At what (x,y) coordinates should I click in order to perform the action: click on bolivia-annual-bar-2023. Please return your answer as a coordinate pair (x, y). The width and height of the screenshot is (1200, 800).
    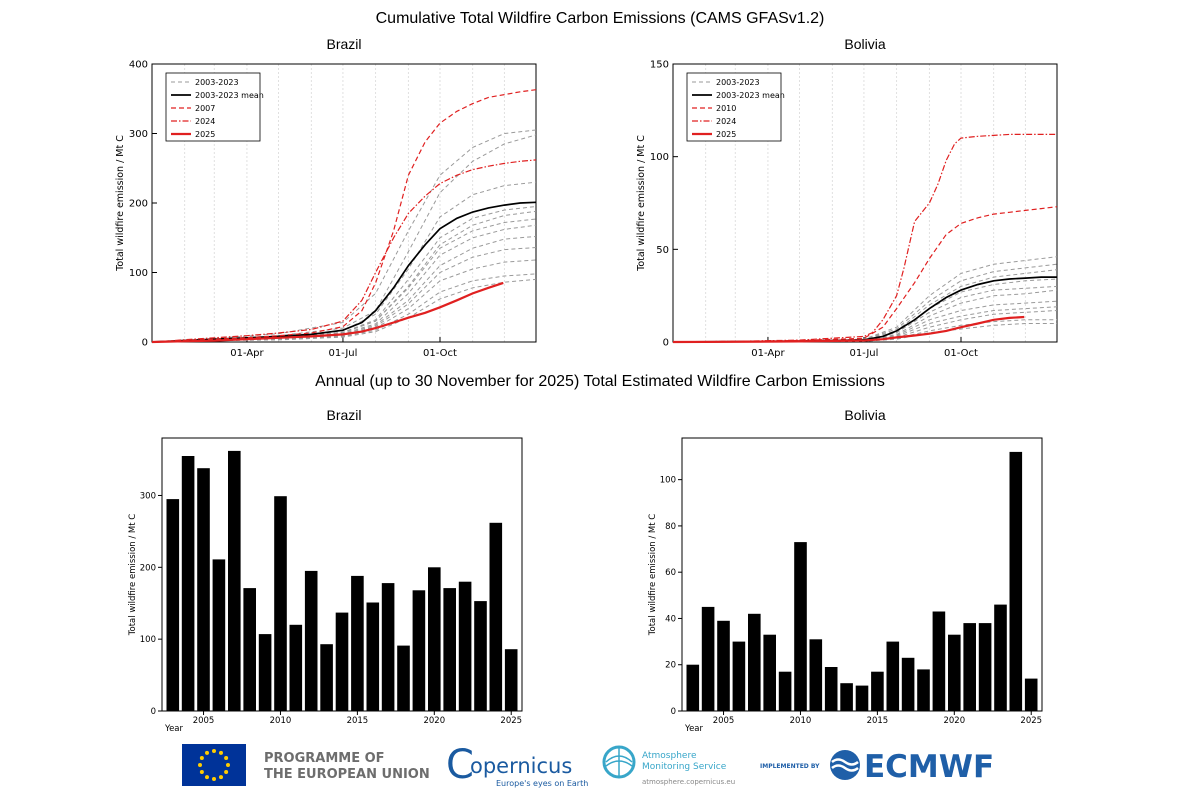
    Looking at the image, I should click on (1000, 657).